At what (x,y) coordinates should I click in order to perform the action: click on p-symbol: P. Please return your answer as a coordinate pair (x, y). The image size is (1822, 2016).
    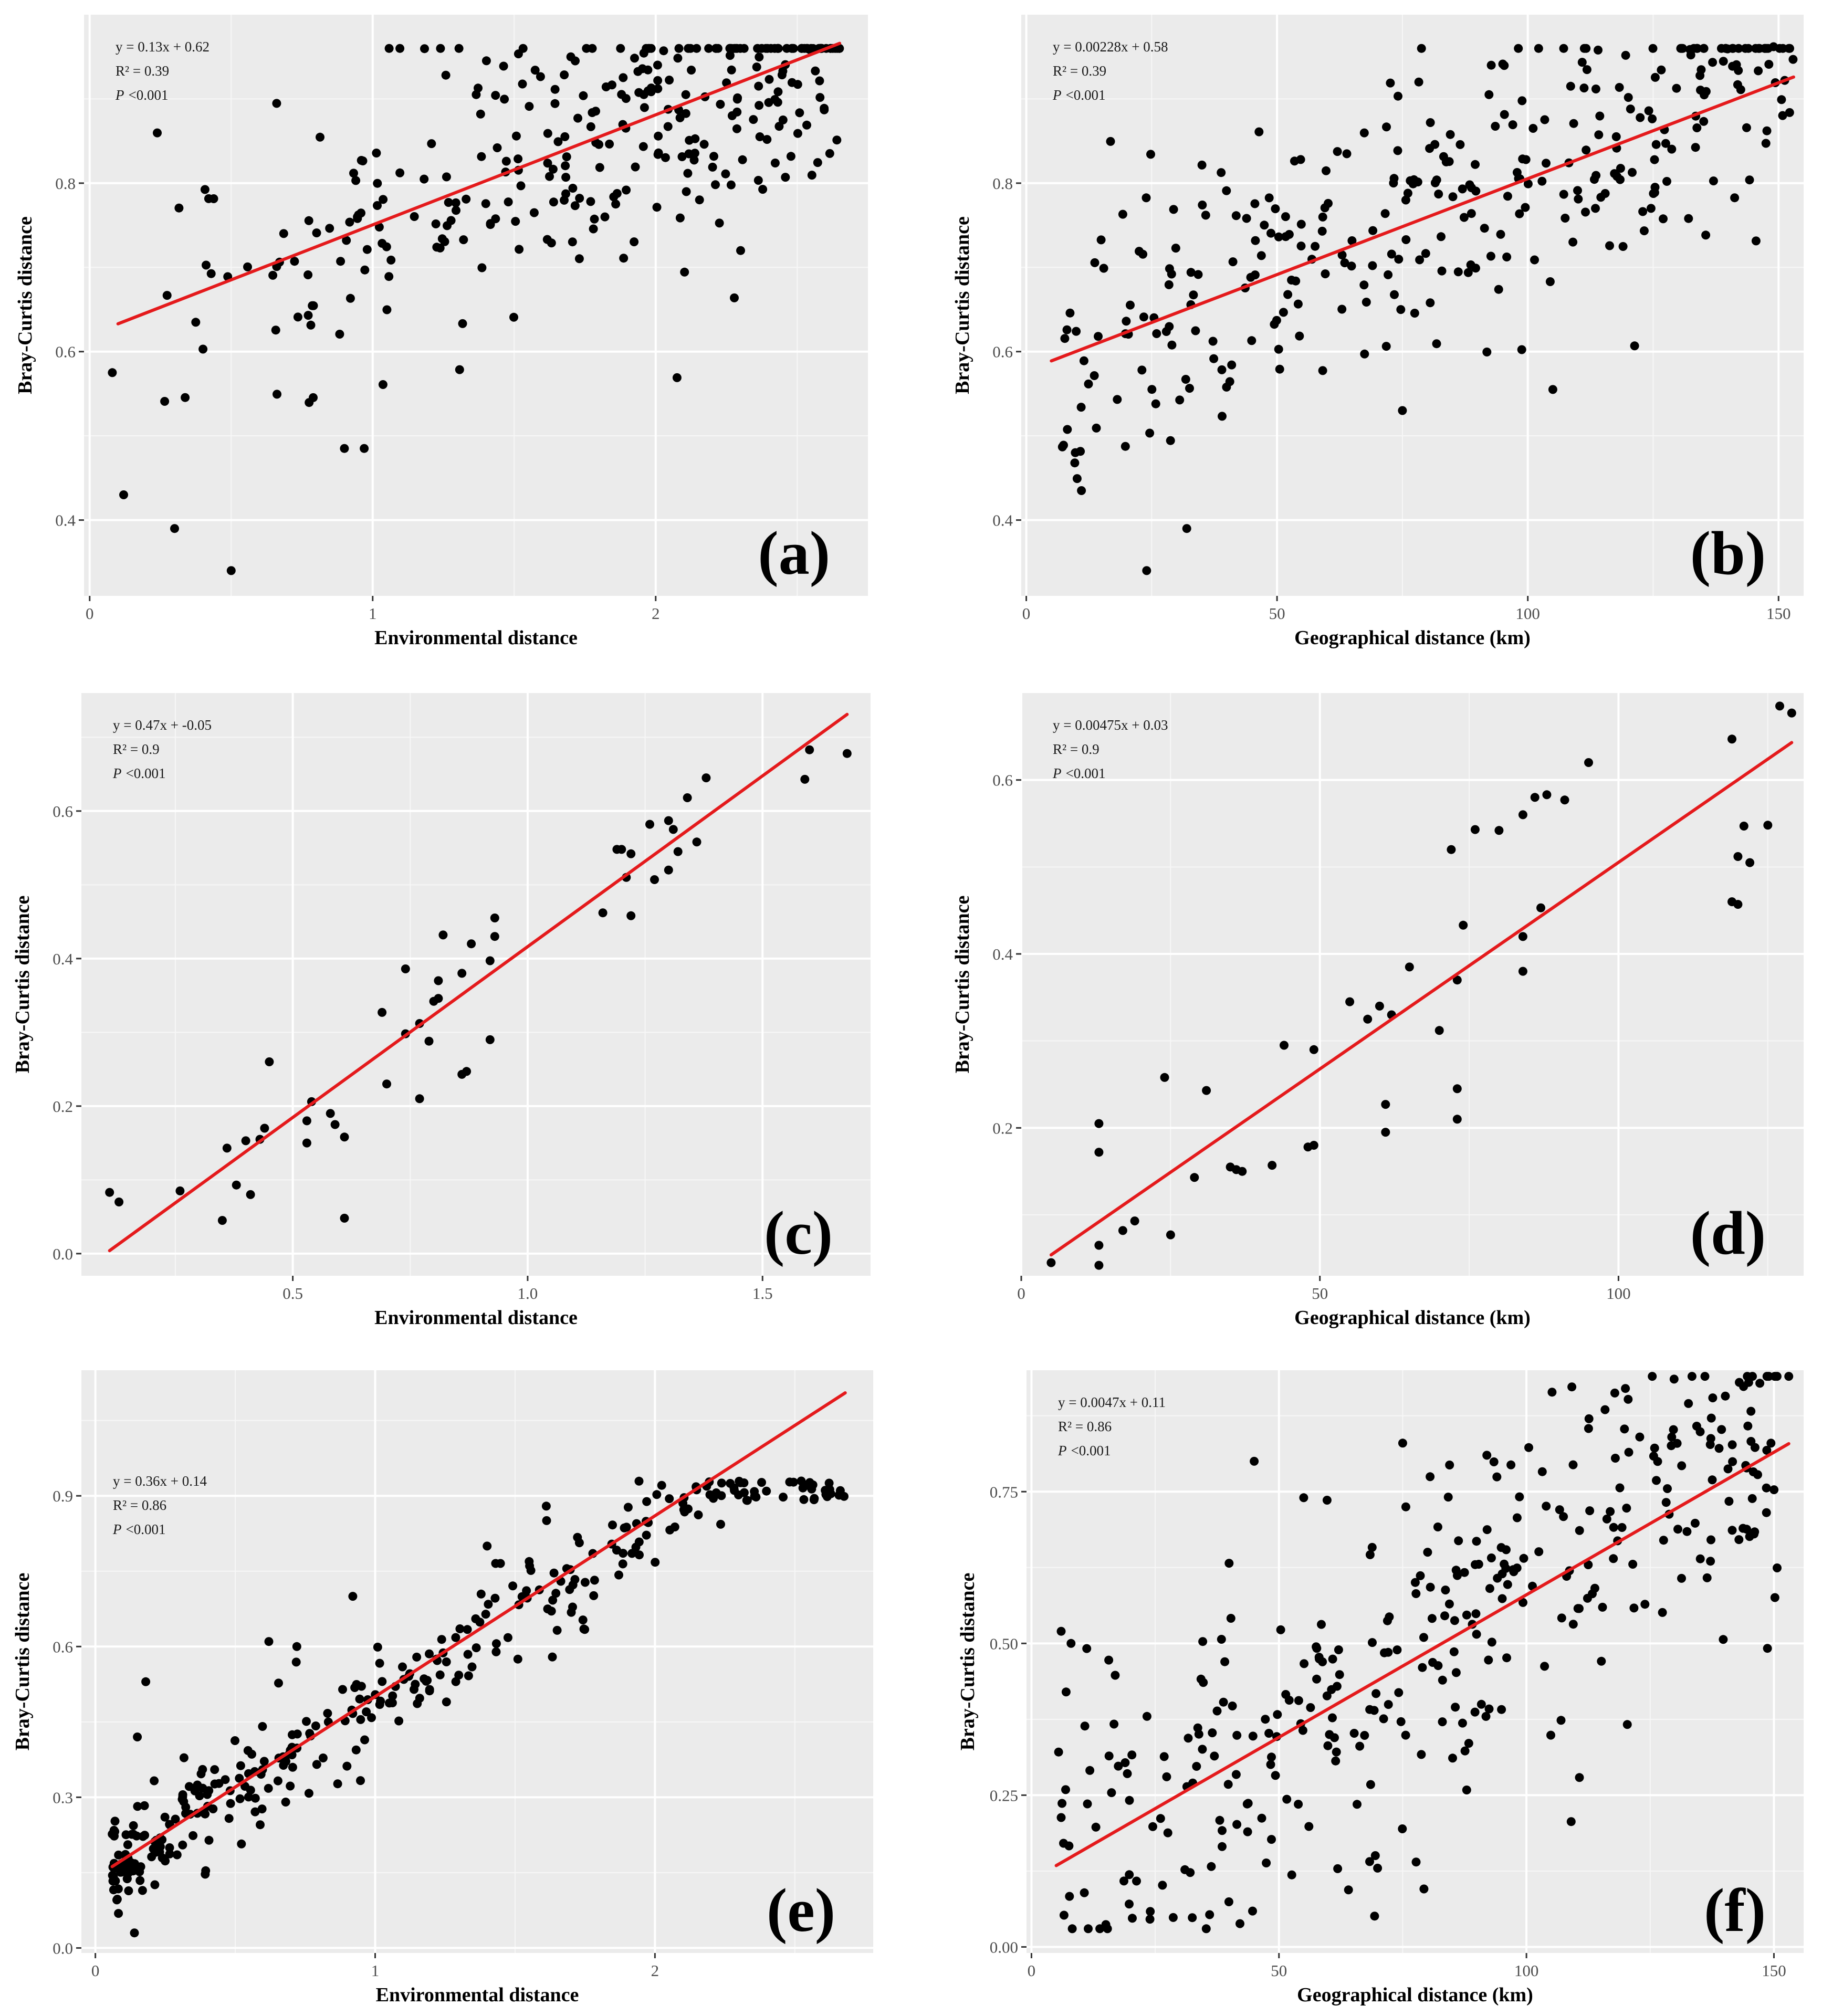
    Looking at the image, I should click on (117, 1529).